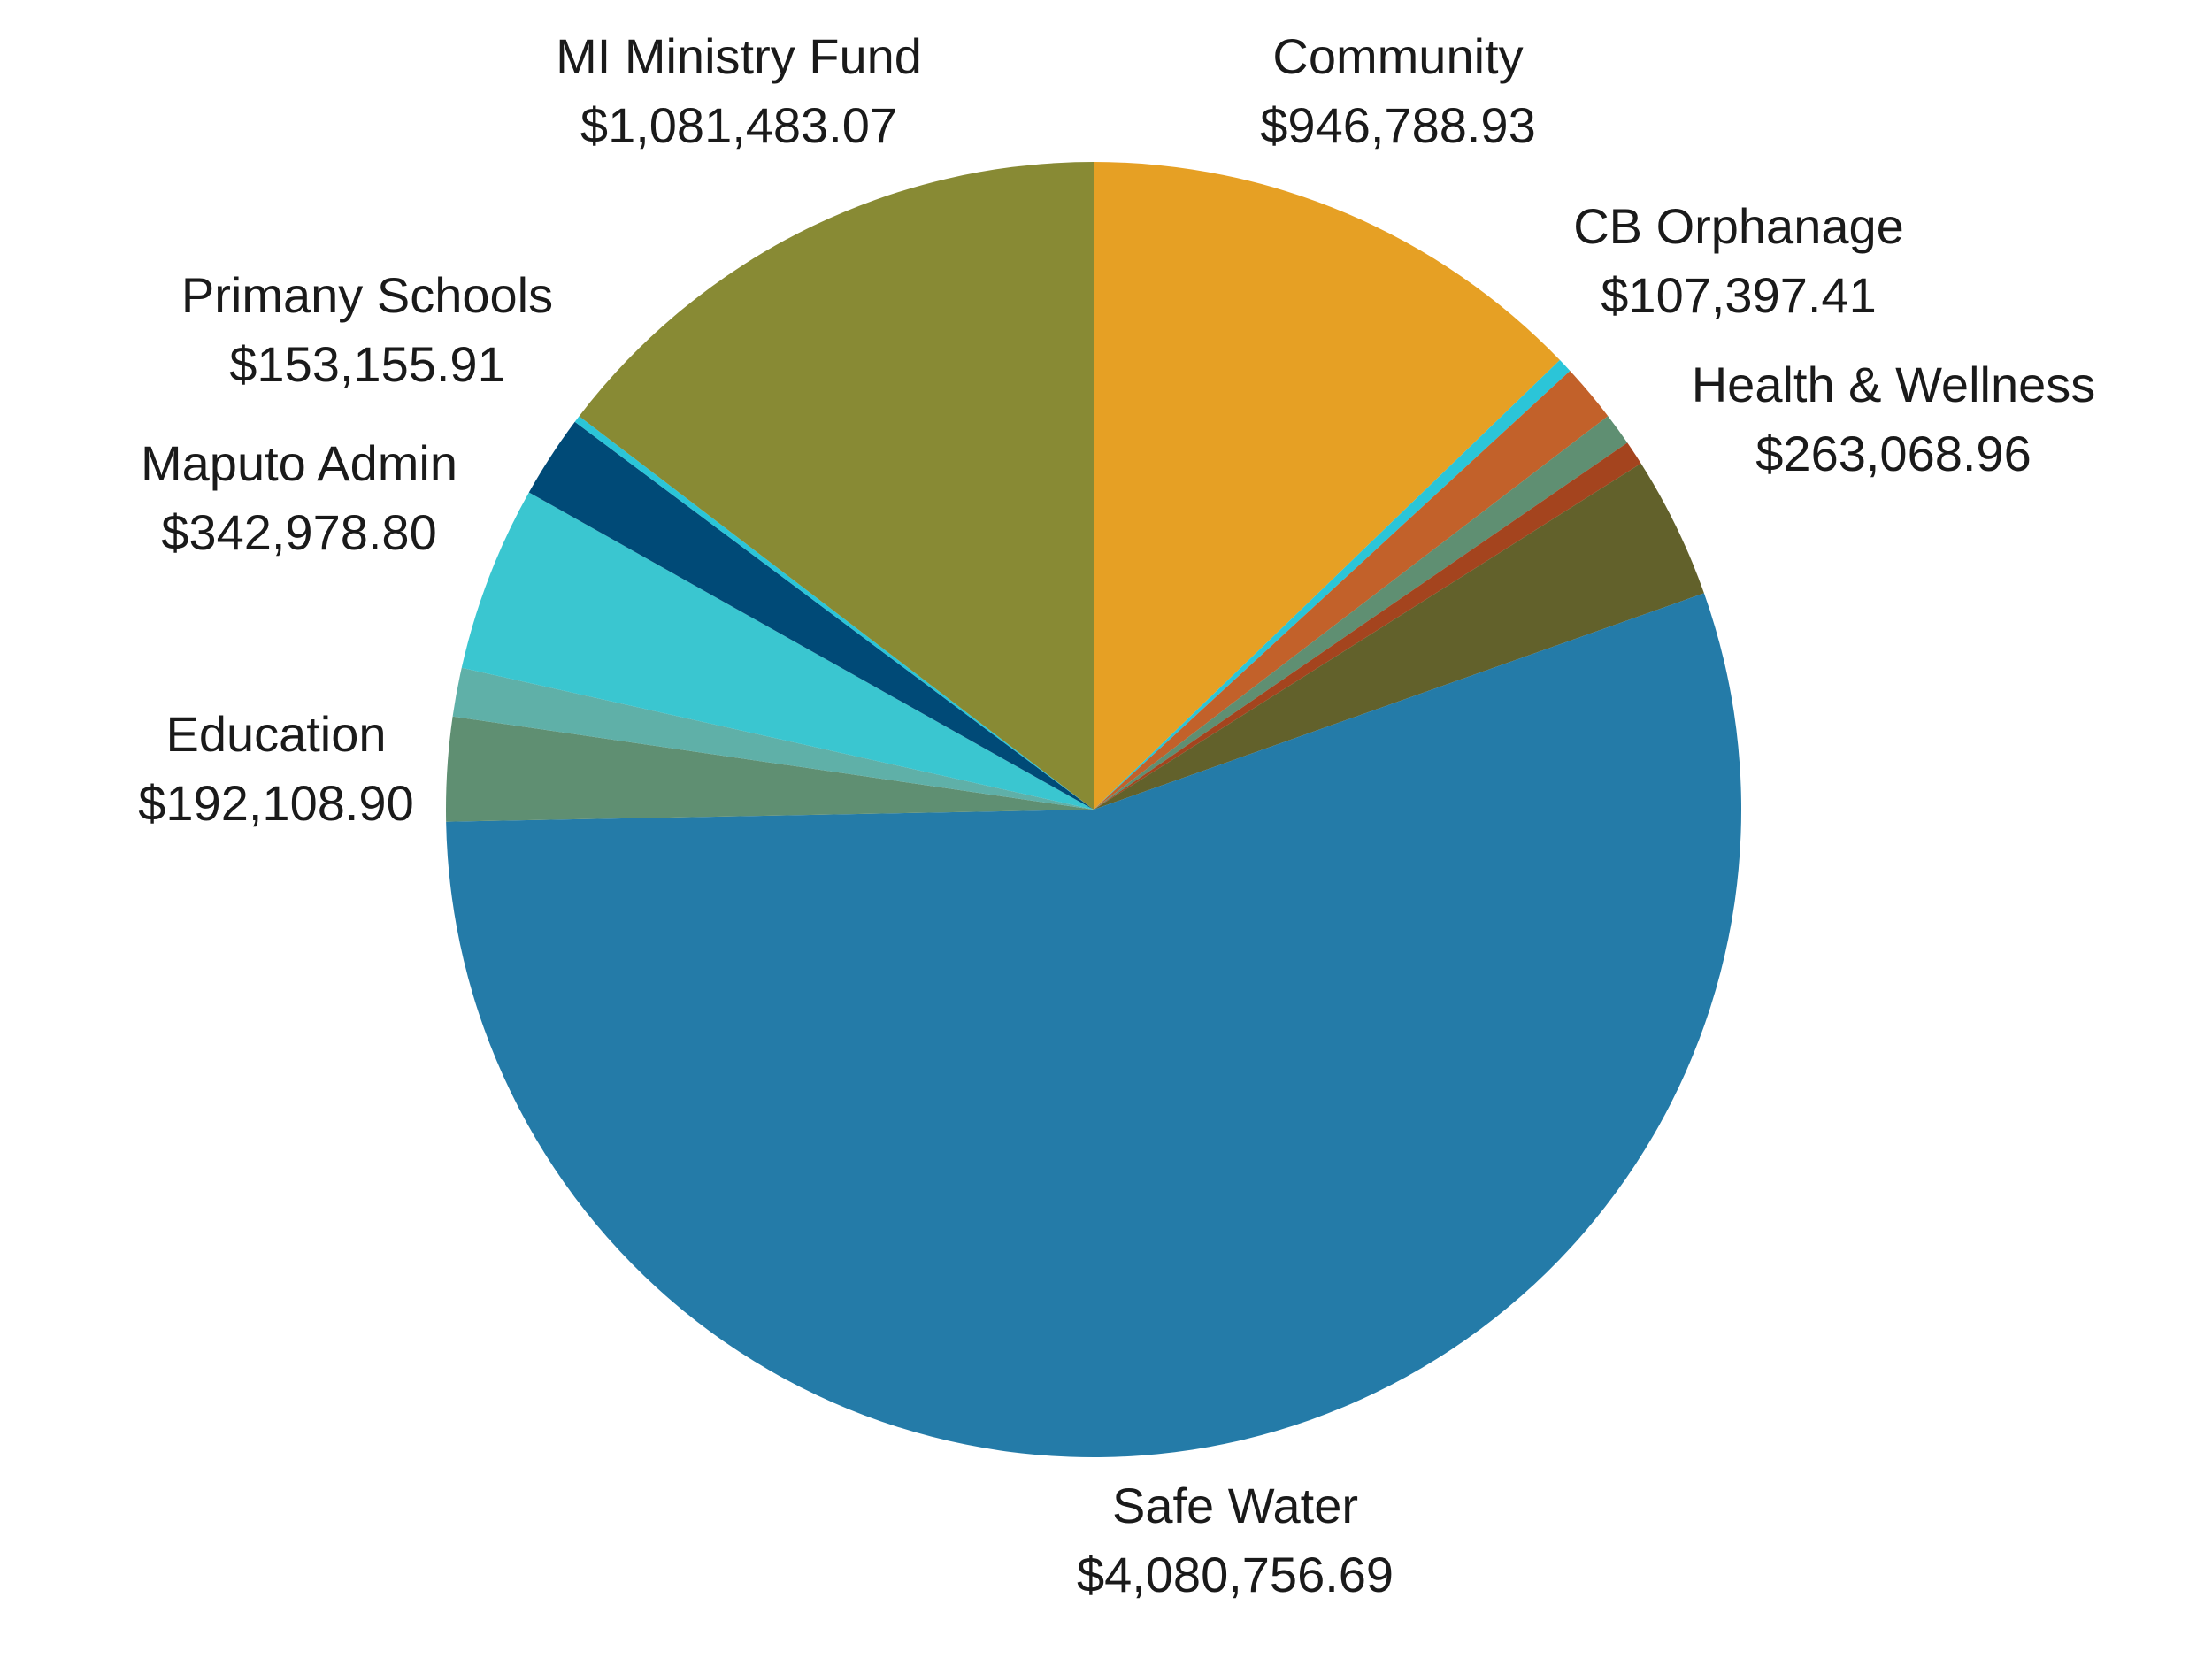  I want to click on label-health-wellness: Health & Wellness $263,068.96, so click(1894, 419).